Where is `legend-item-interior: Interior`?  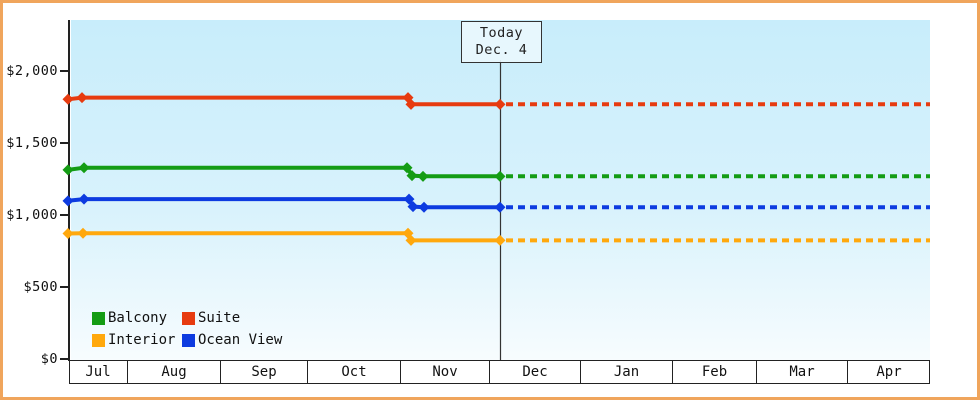 legend-item-interior: Interior is located at coordinates (137, 340).